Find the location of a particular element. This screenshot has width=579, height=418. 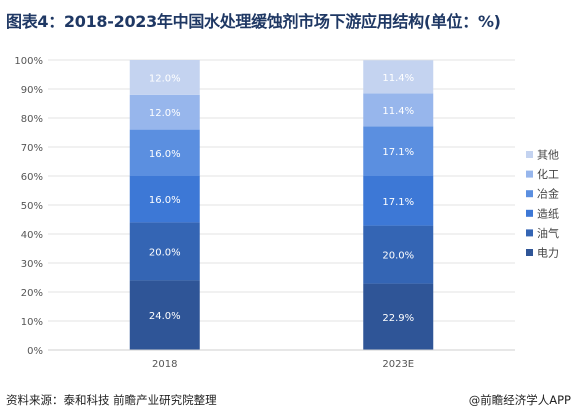

source-note: 资料来源：泰和科技 前瞻产业研究院整理 is located at coordinates (111, 400).